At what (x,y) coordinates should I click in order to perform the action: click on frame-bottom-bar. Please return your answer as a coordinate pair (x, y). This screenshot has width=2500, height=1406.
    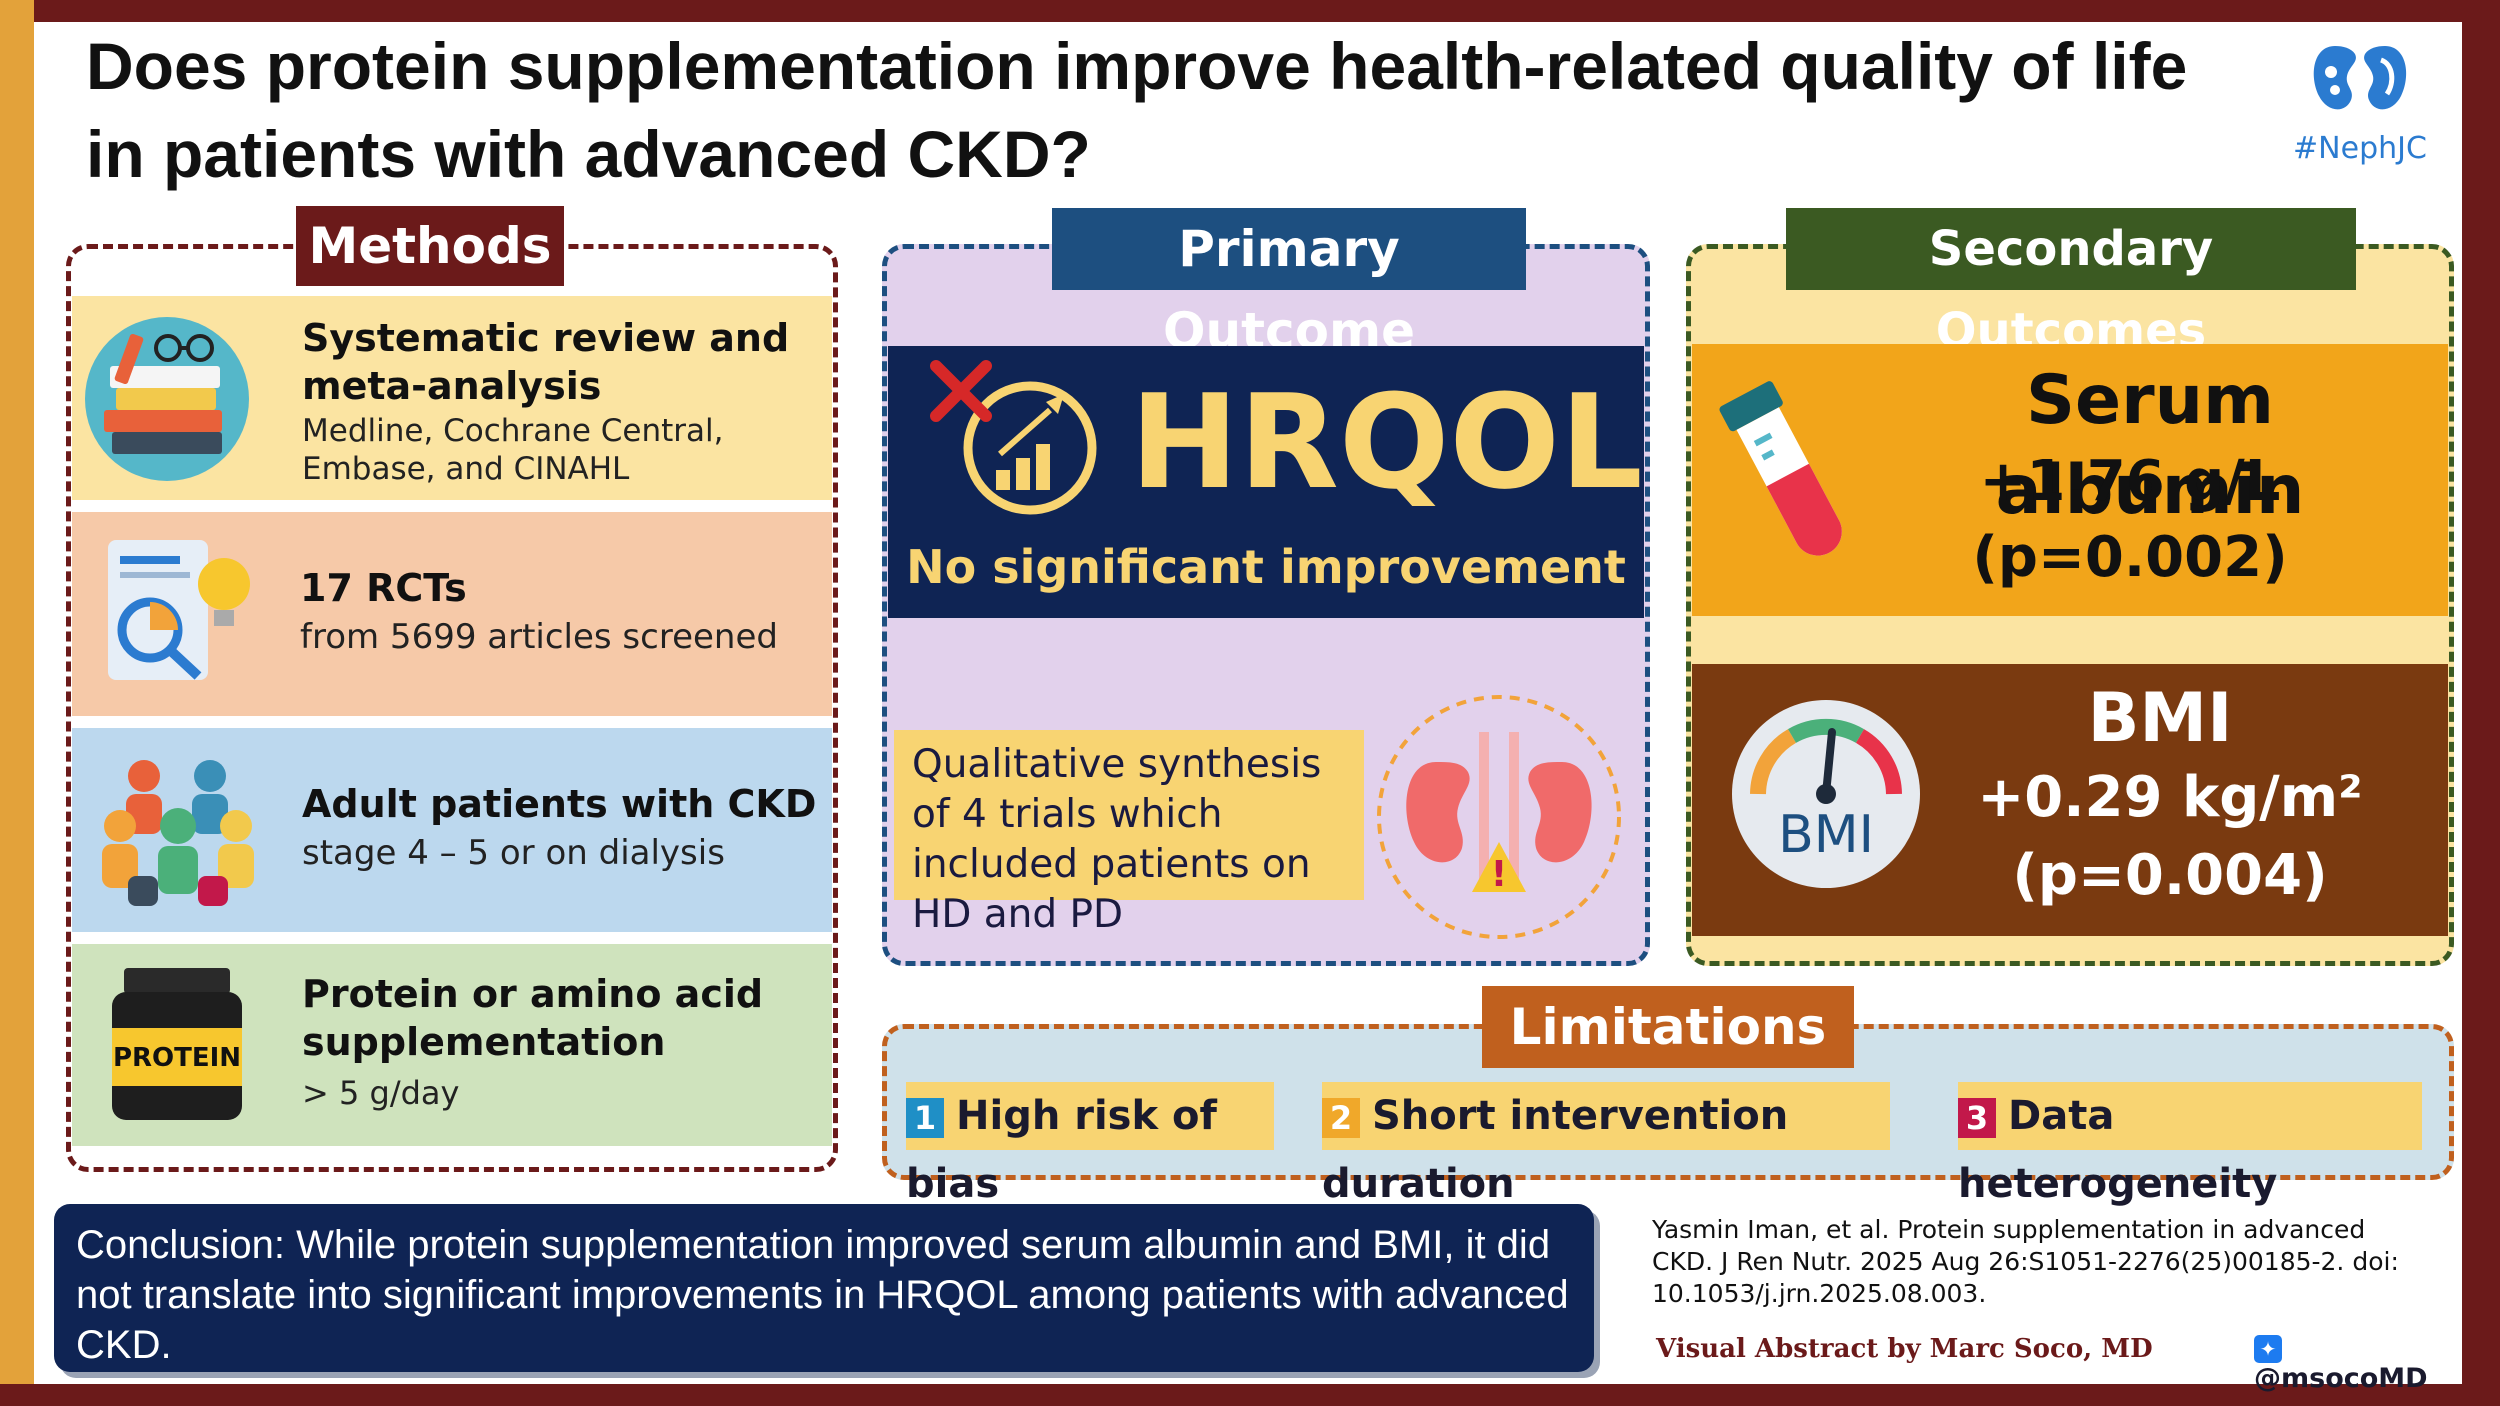
    Looking at the image, I should click on (1250, 1395).